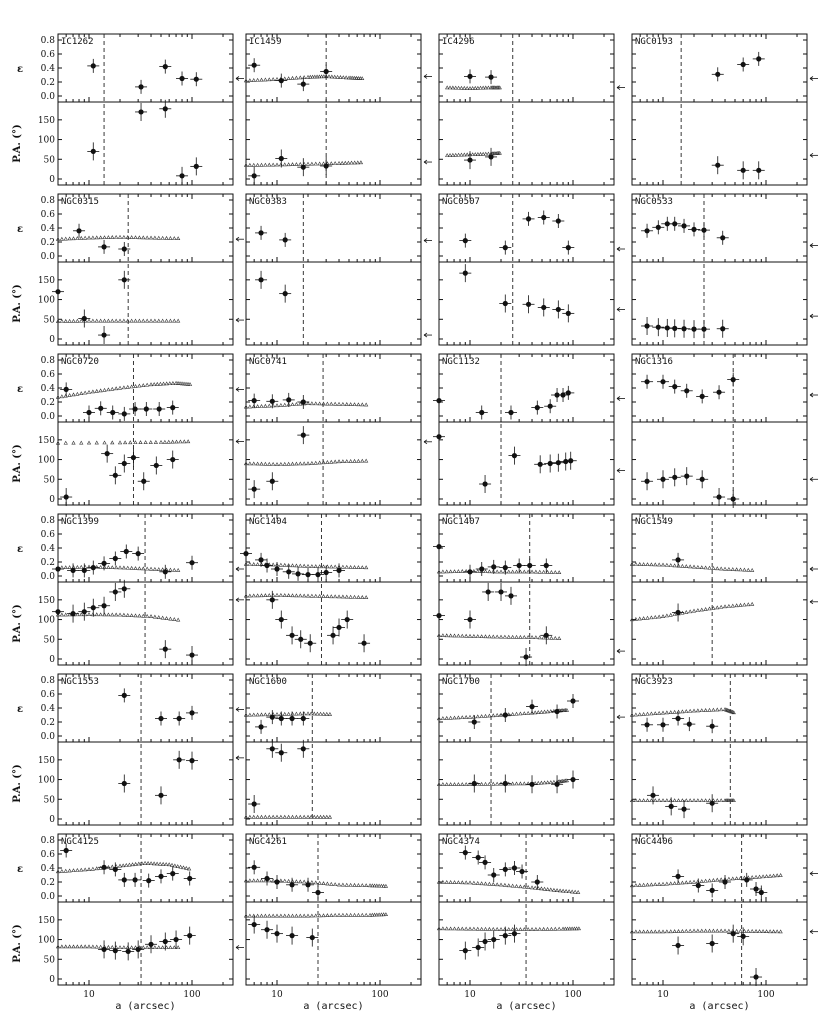 The image size is (830, 1027). What do you see at coordinates (572, 995) in the screenshot?
I see `x-tick-label: 100` at bounding box center [572, 995].